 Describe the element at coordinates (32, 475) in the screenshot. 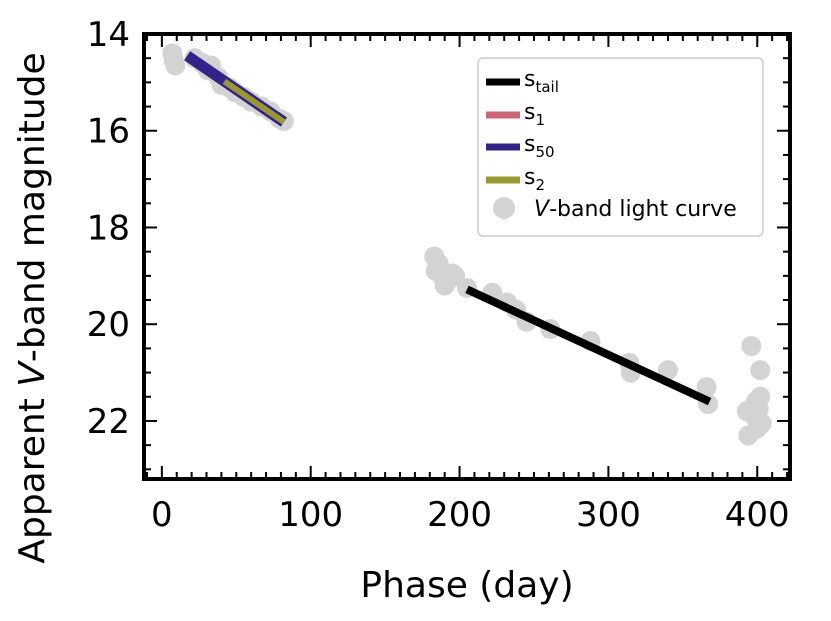

I see `y-axis-label-pre: Apparent` at that location.